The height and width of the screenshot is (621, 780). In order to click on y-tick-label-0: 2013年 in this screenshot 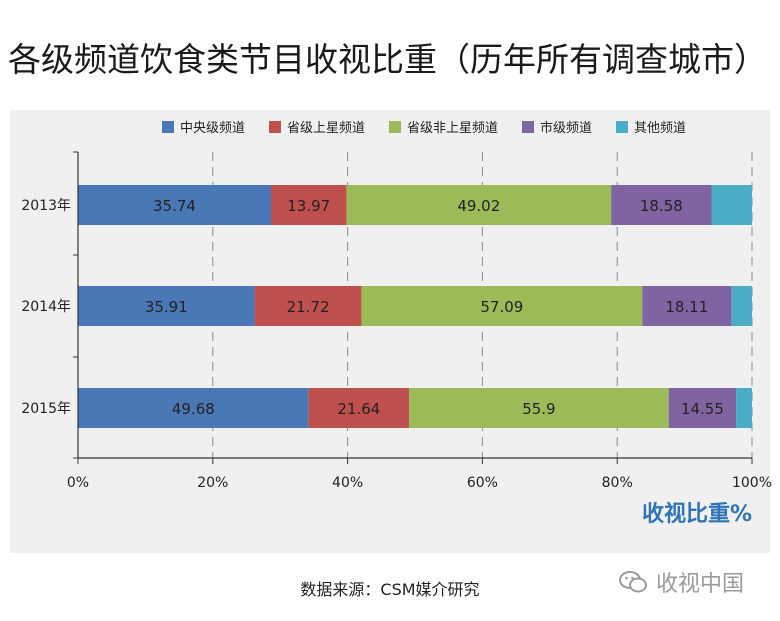, I will do `click(46, 206)`.